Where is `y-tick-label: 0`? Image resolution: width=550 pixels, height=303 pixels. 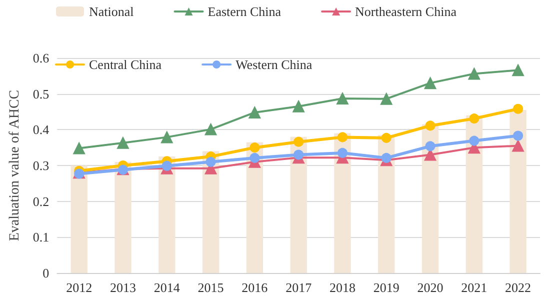 y-tick-label: 0 is located at coordinates (46, 273).